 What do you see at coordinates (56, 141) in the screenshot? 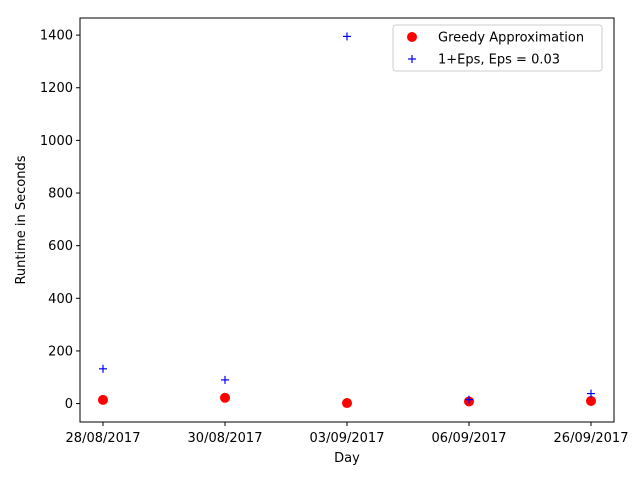
I see `y-tick-label: 1000` at bounding box center [56, 141].